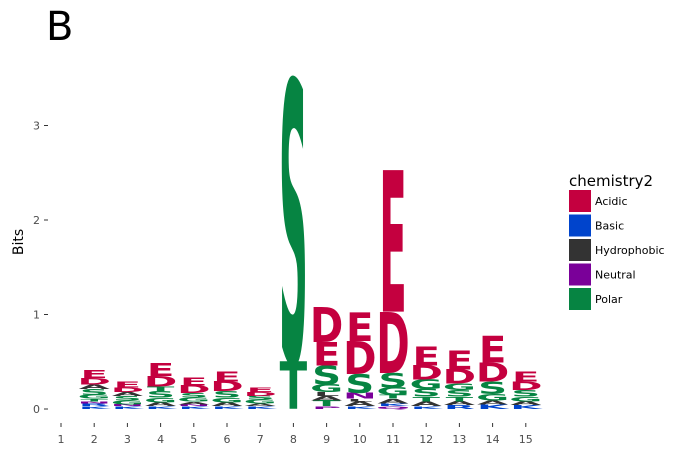  I want to click on logo-letter: Q, so click(393, 407).